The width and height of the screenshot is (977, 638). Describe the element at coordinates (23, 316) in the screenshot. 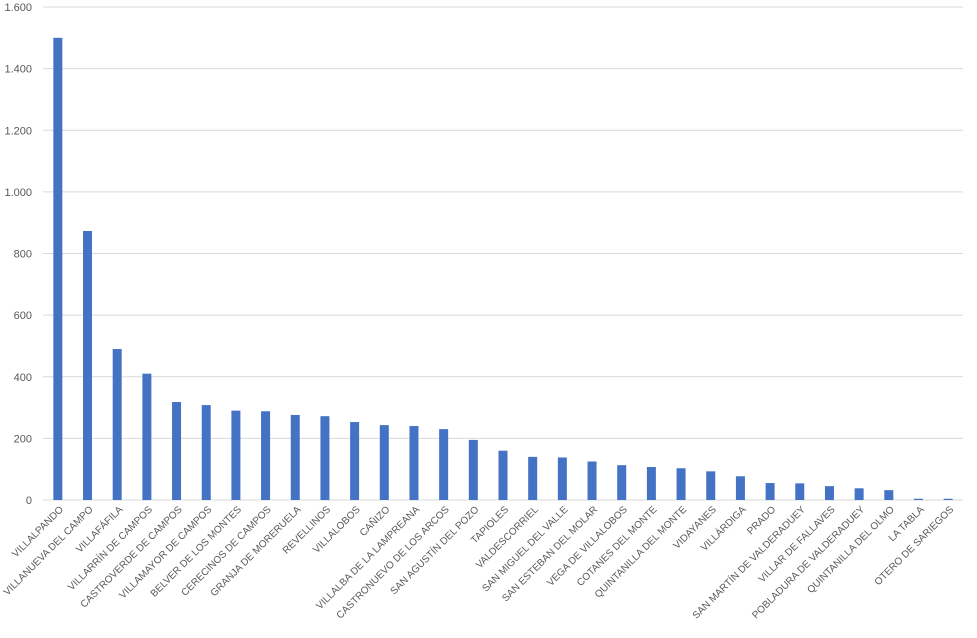

I see `y-tick-label: 600` at that location.